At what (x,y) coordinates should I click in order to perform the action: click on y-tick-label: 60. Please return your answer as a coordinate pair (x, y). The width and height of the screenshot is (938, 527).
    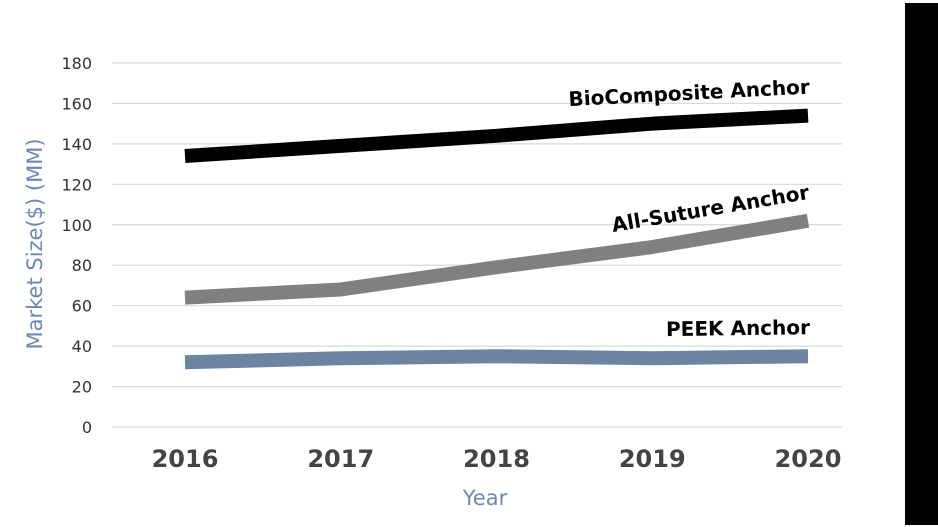
    Looking at the image, I should click on (82, 306).